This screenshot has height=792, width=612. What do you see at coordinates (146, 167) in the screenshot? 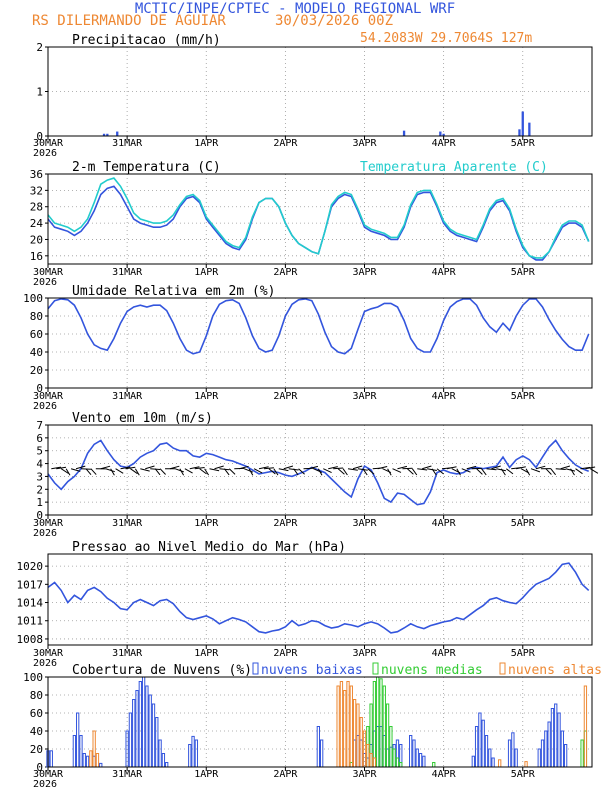
I see `panel-title-temp: 2-m Temperatura (C)` at bounding box center [146, 167].